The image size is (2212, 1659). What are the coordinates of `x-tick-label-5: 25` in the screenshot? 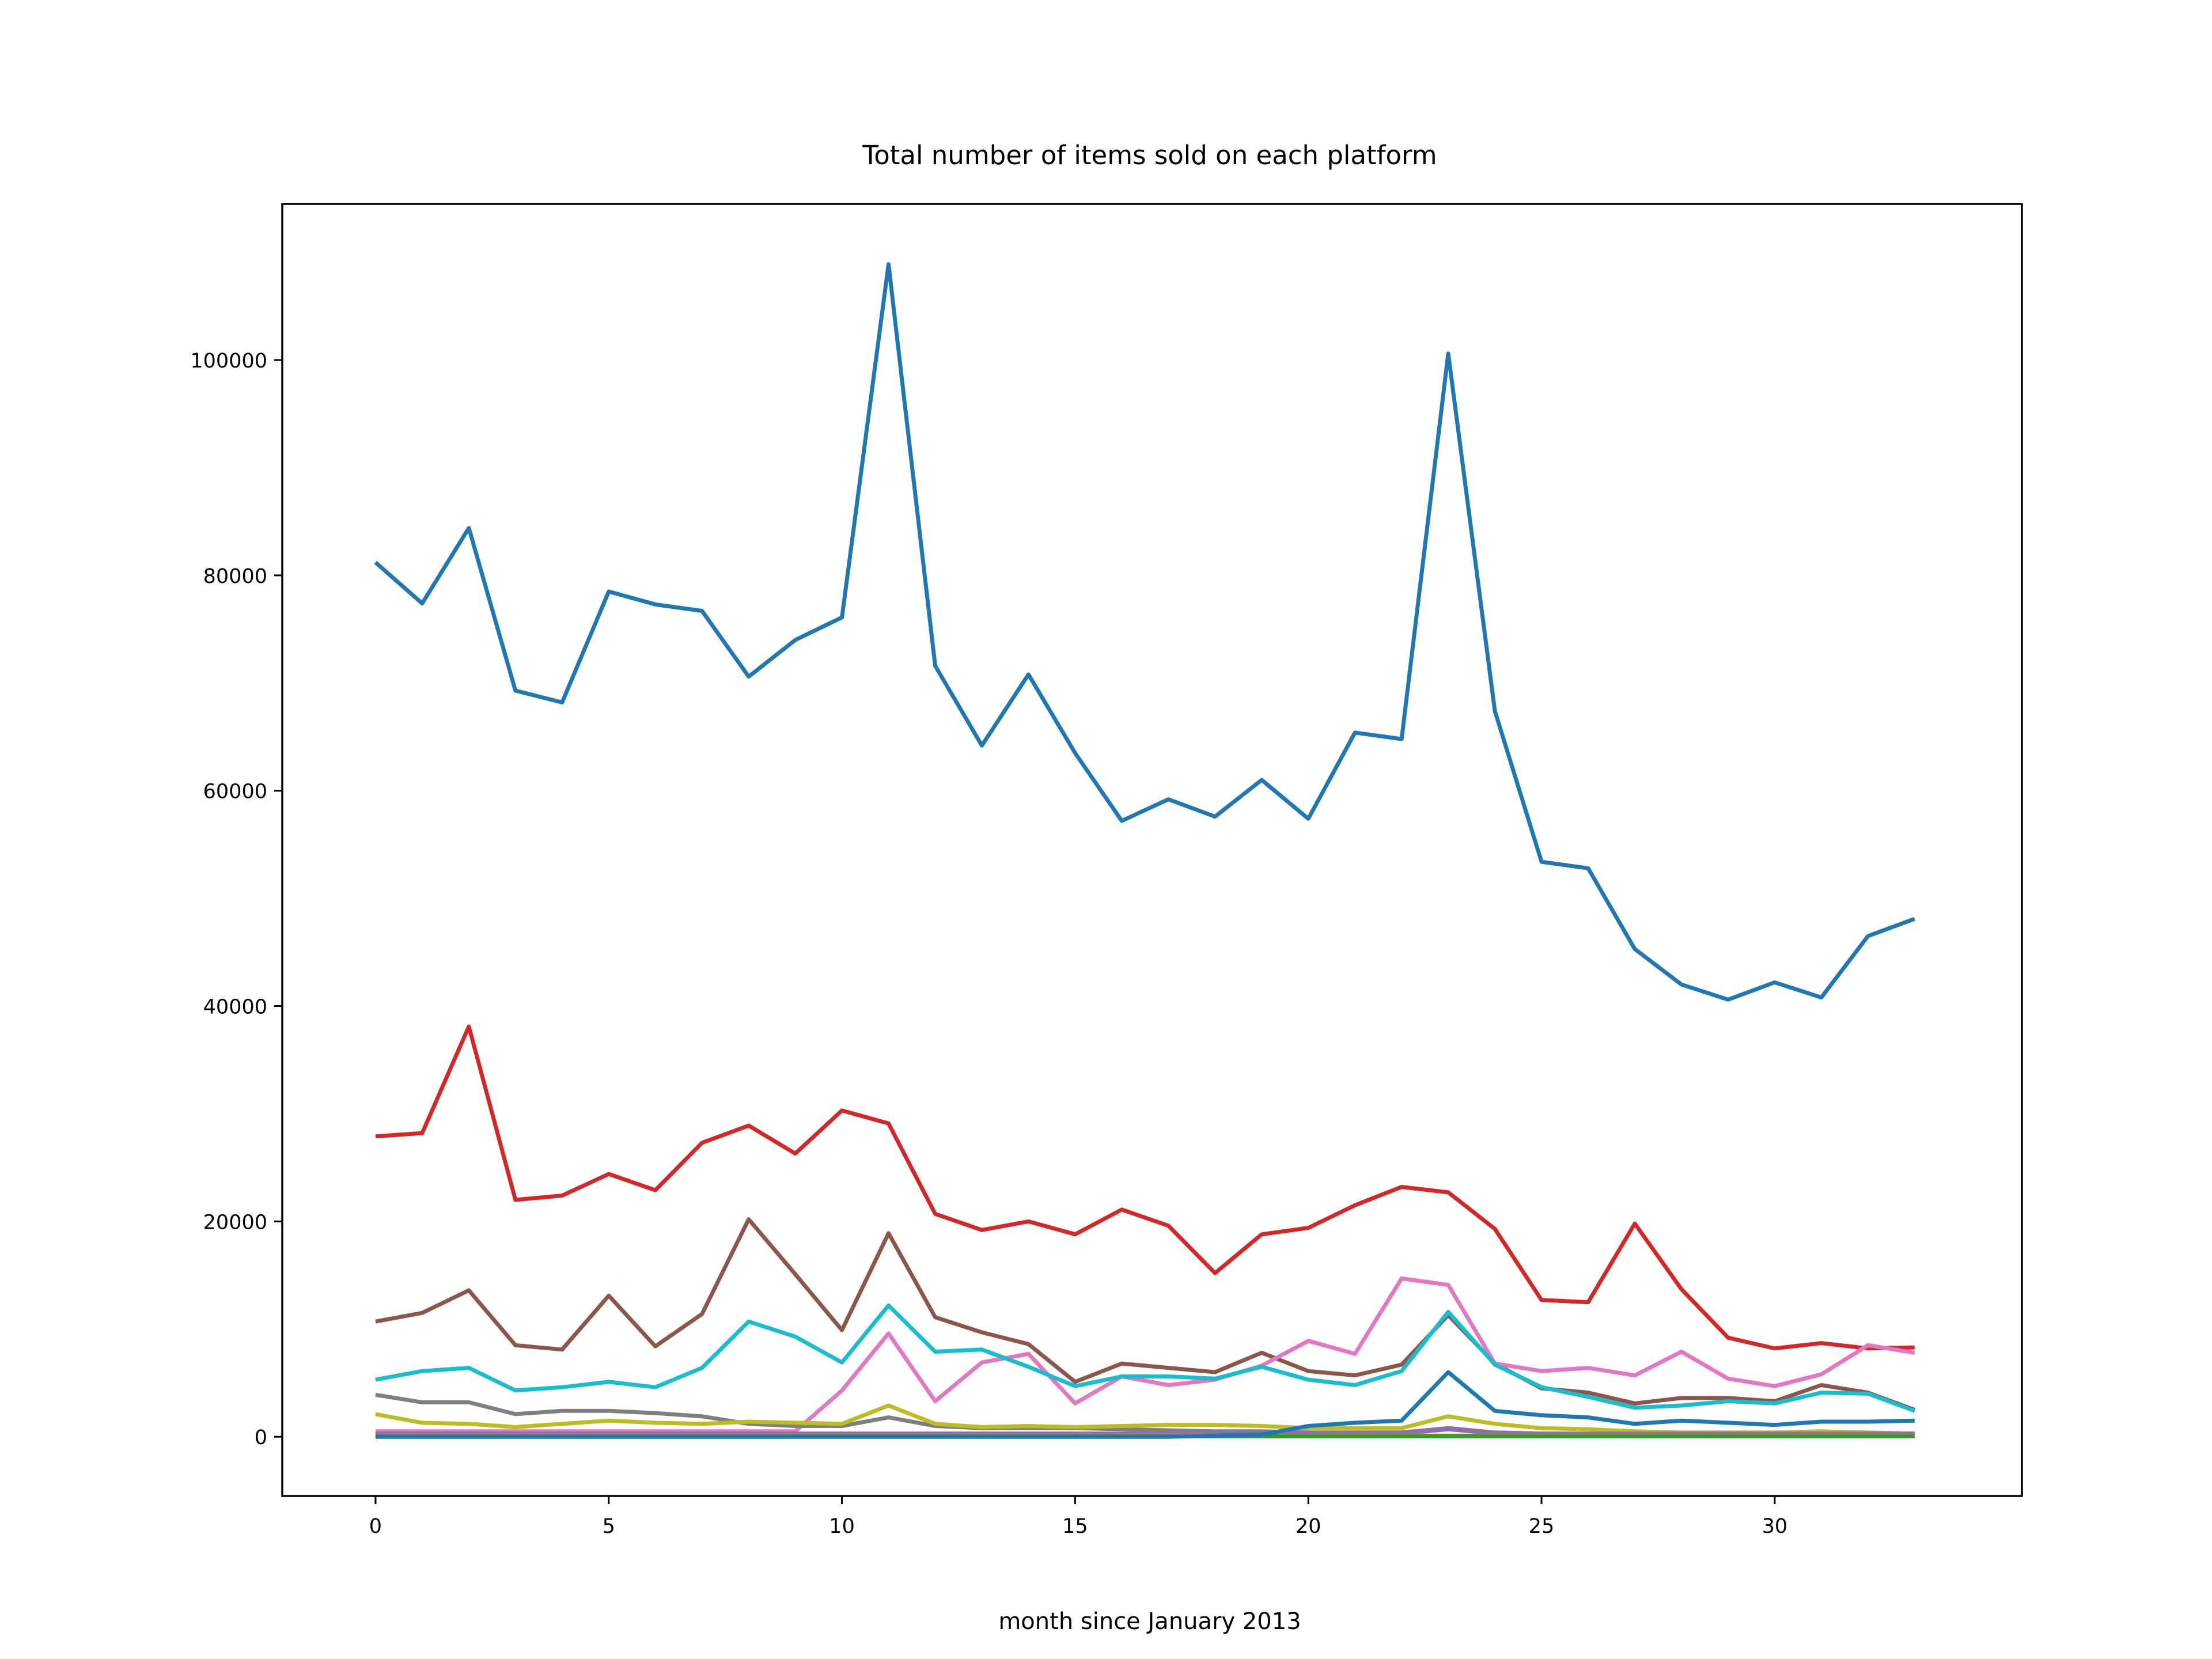 It's located at (1542, 1526).